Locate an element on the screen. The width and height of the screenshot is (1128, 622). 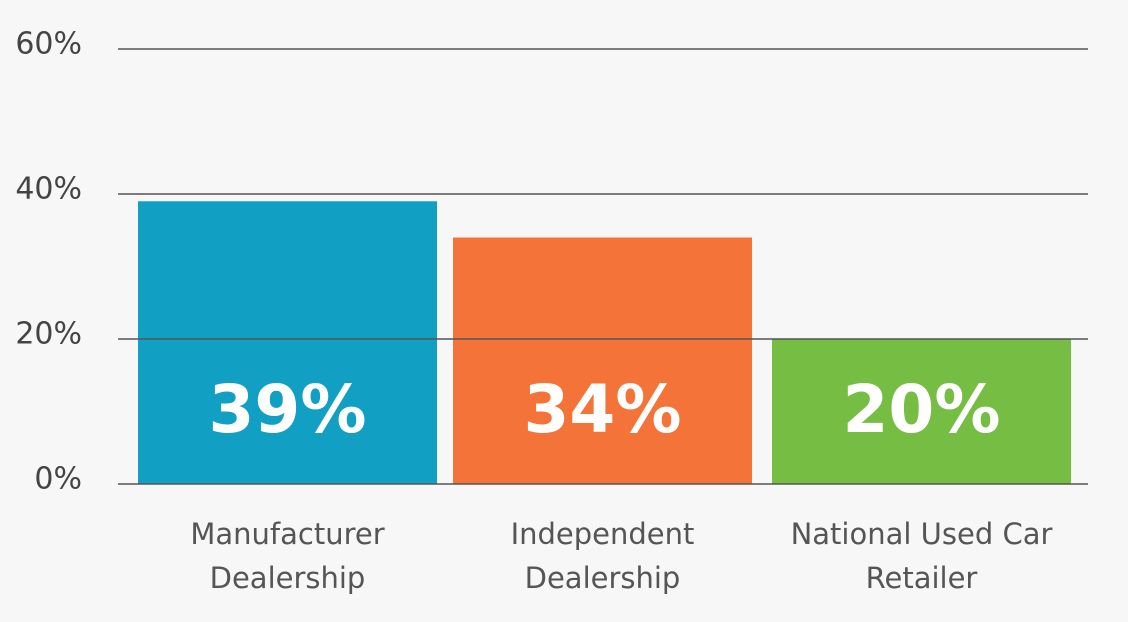
x-tick-label: Independent Dealership is located at coordinates (602, 556).